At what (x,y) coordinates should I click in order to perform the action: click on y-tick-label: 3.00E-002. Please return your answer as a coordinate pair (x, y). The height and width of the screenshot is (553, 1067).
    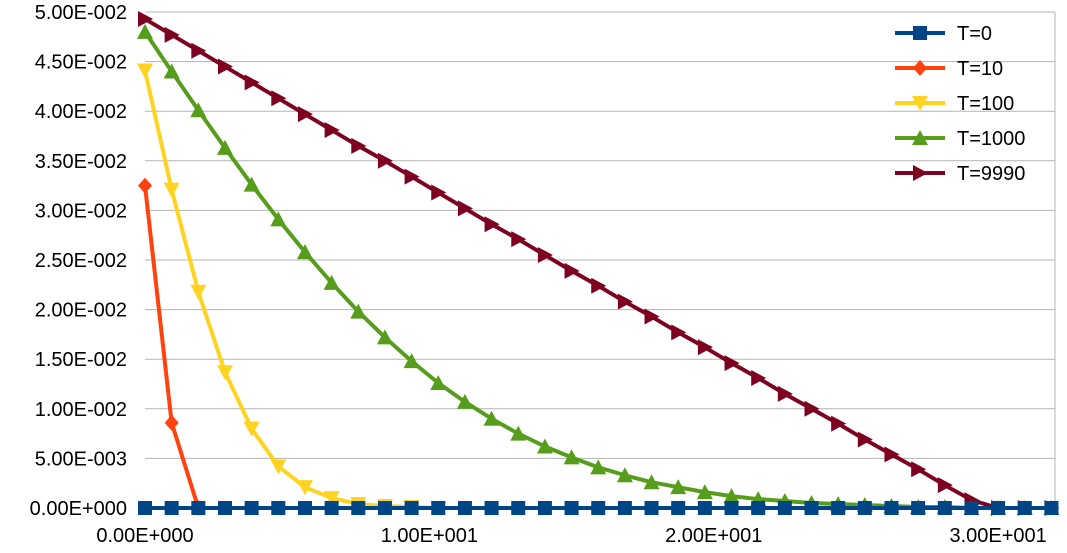
    Looking at the image, I should click on (81, 211).